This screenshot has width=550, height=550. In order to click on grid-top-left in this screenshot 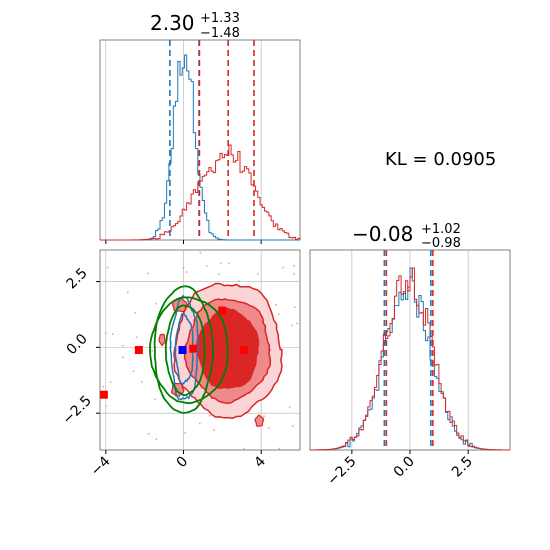, I will do `click(183, 142)`.